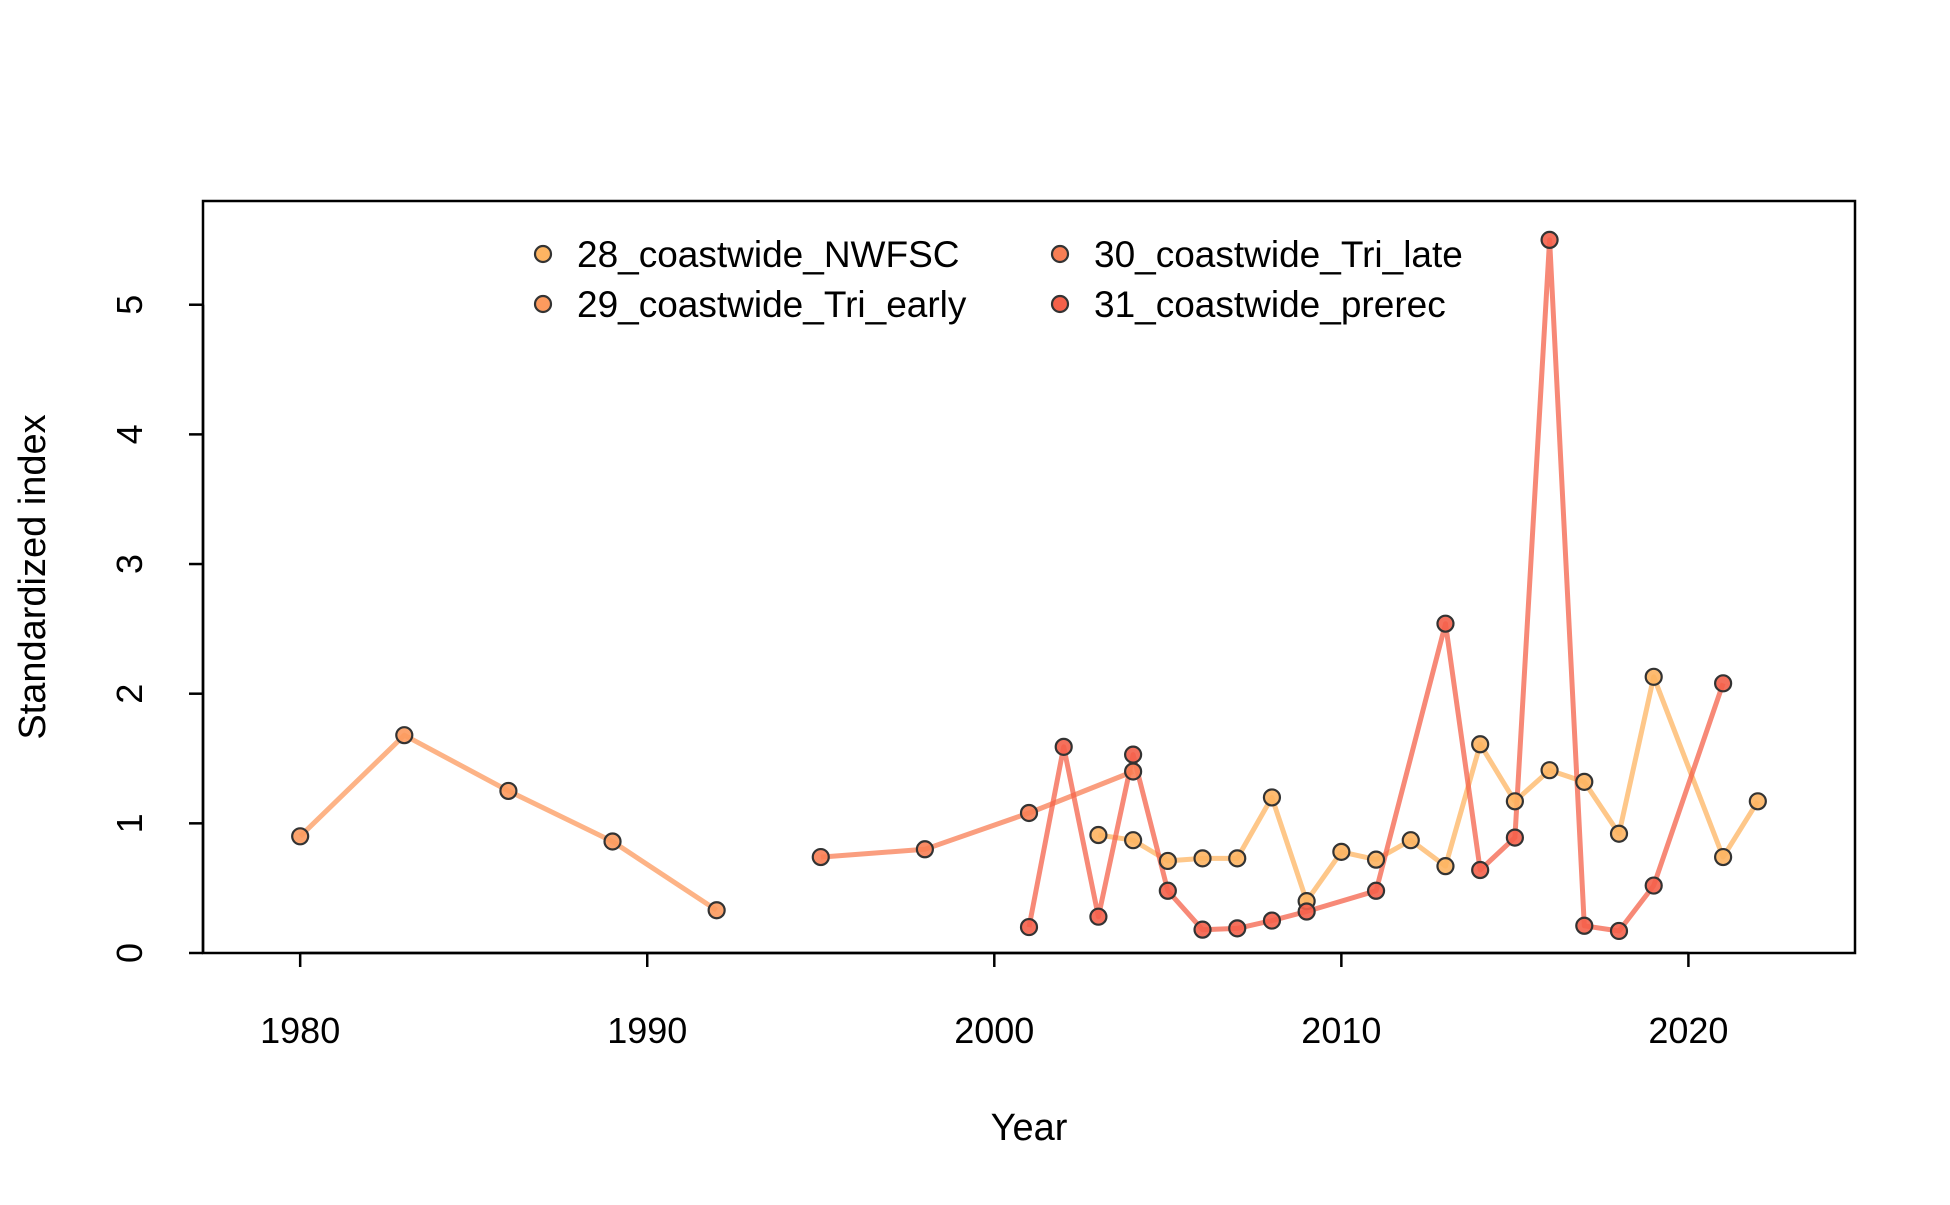  Describe the element at coordinates (157, 629) in the screenshot. I see `y-axis: 0 1 2 3 4 5` at that location.